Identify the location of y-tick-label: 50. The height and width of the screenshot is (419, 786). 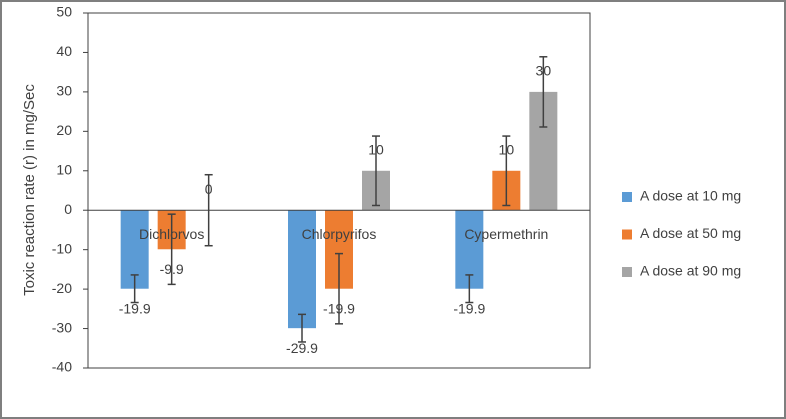
(64, 12).